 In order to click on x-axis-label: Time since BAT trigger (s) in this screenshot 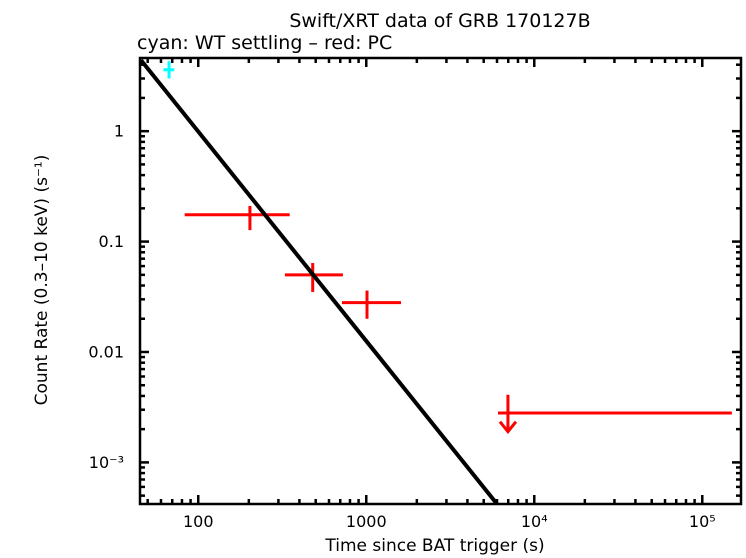, I will do `click(434, 546)`.